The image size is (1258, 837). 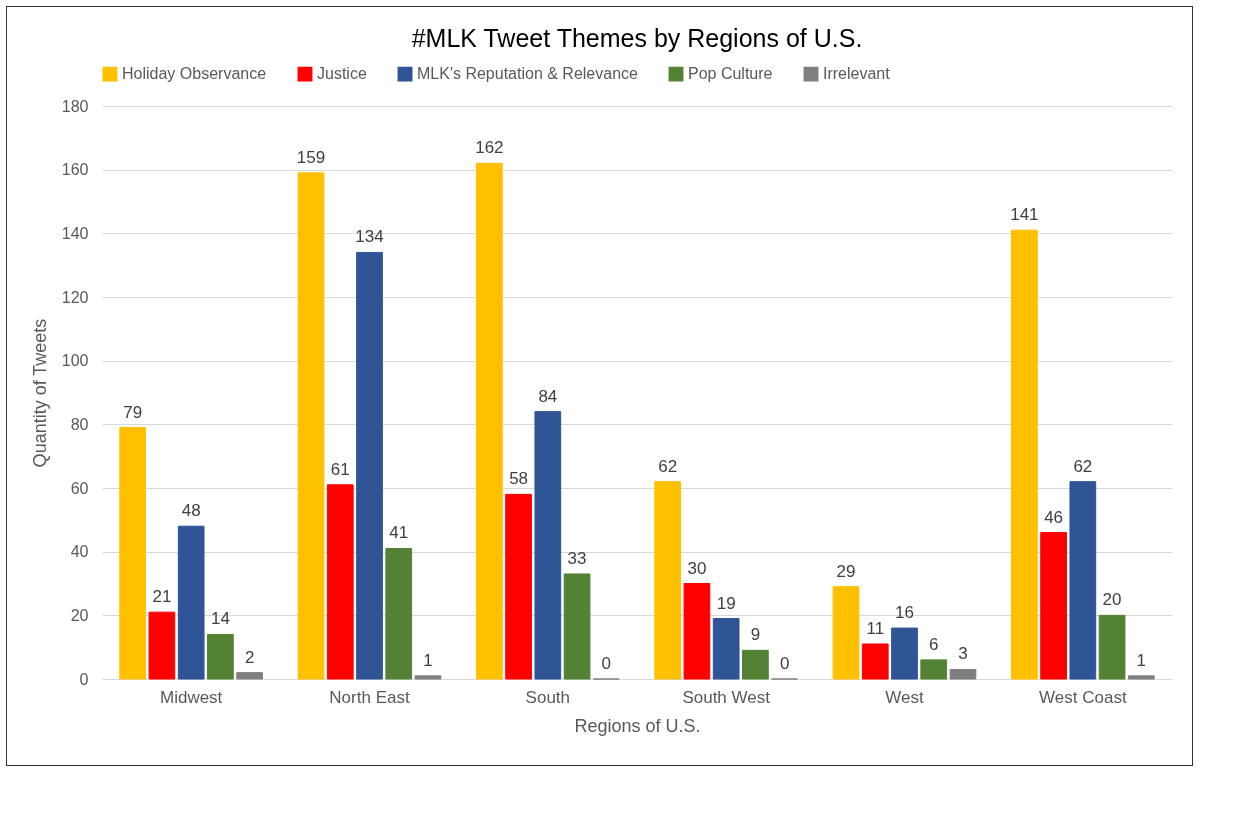 What do you see at coordinates (191, 511) in the screenshot?
I see `data-label: 48` at bounding box center [191, 511].